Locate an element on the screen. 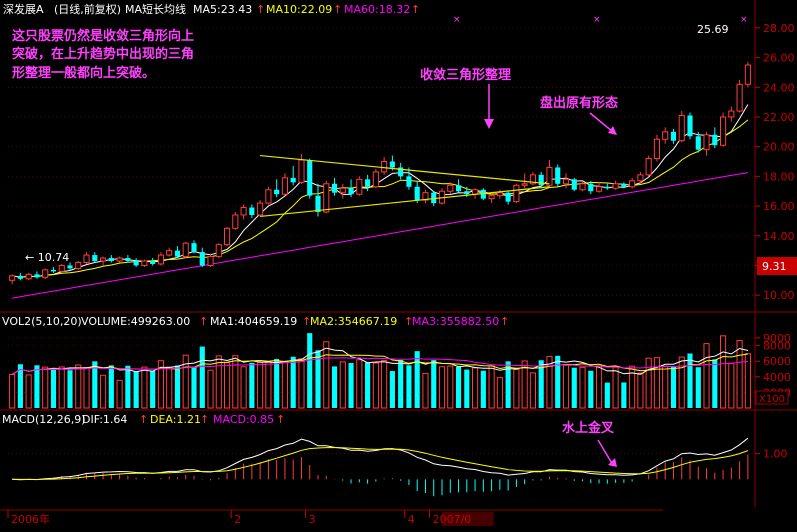  volume-ma2-line is located at coordinates (379, 364).